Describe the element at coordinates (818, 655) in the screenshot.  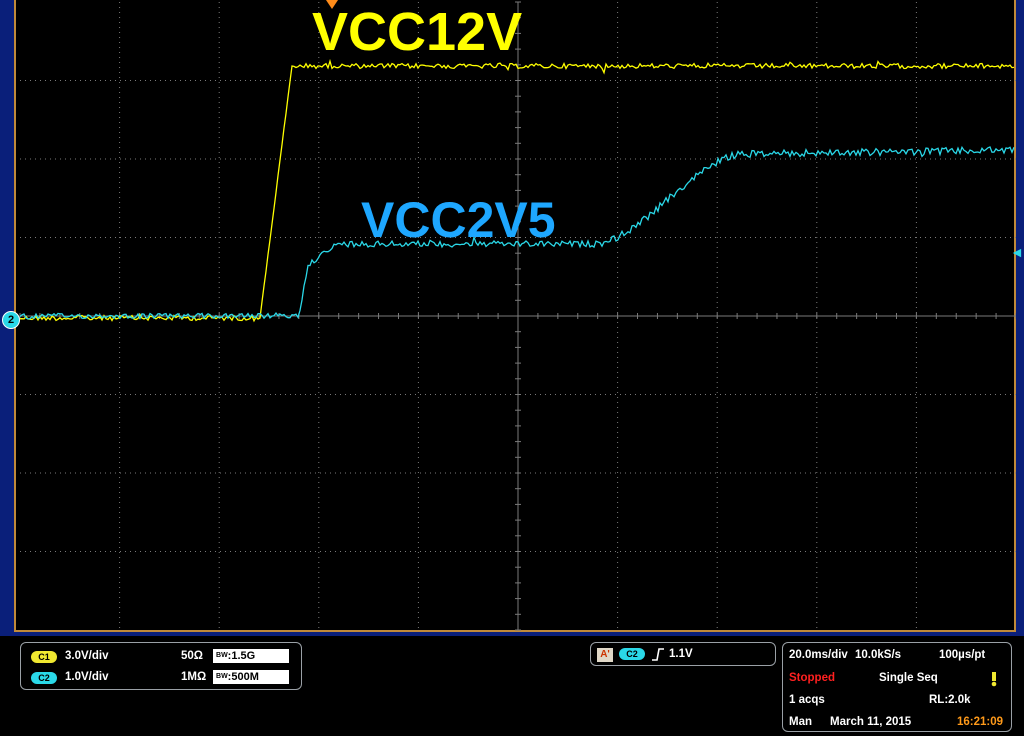
I see `timebase: 20.0ms/div` at that location.